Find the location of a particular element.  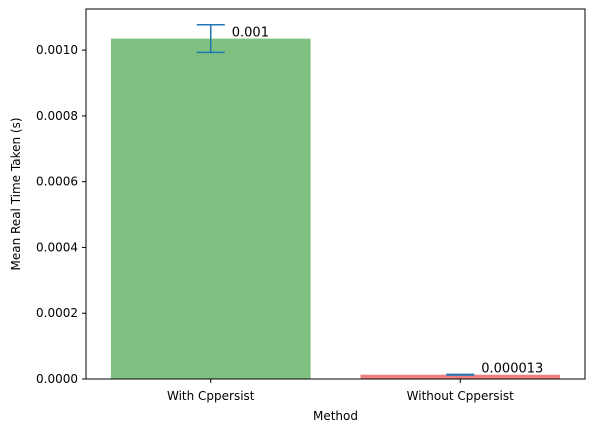

y-tick-label-2: 0.0002 is located at coordinates (57, 313).